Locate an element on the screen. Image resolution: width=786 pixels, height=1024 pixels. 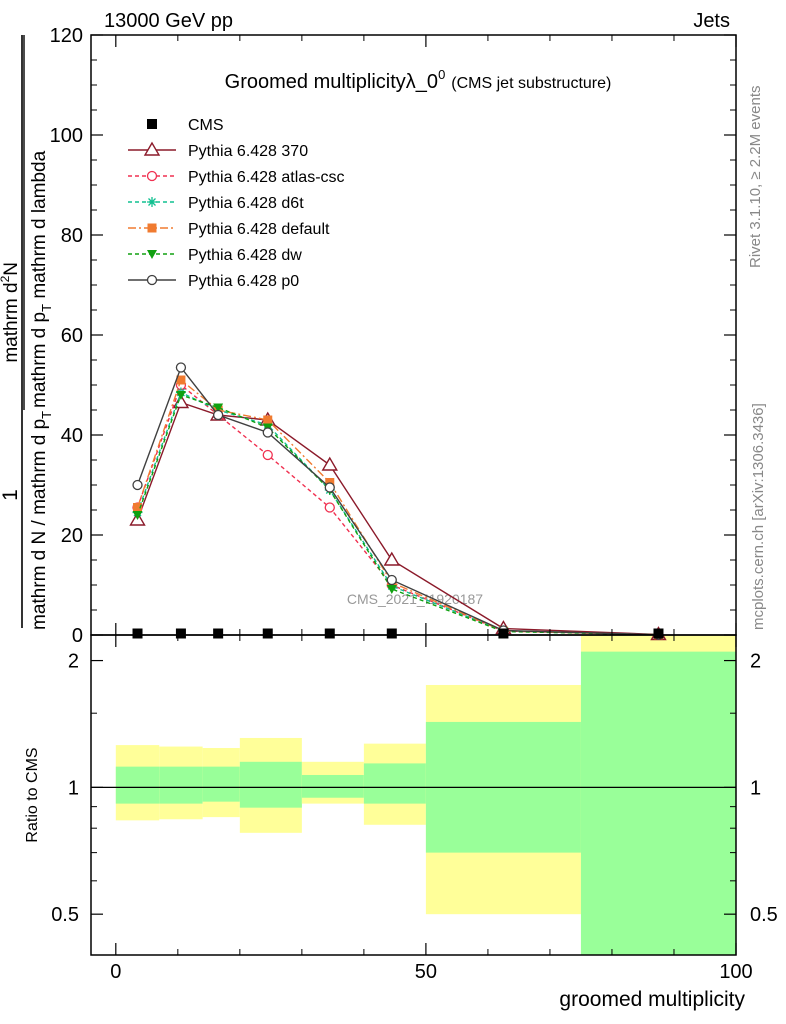
ratio-y-tick-label-left: 0.5 is located at coordinates (65, 915).